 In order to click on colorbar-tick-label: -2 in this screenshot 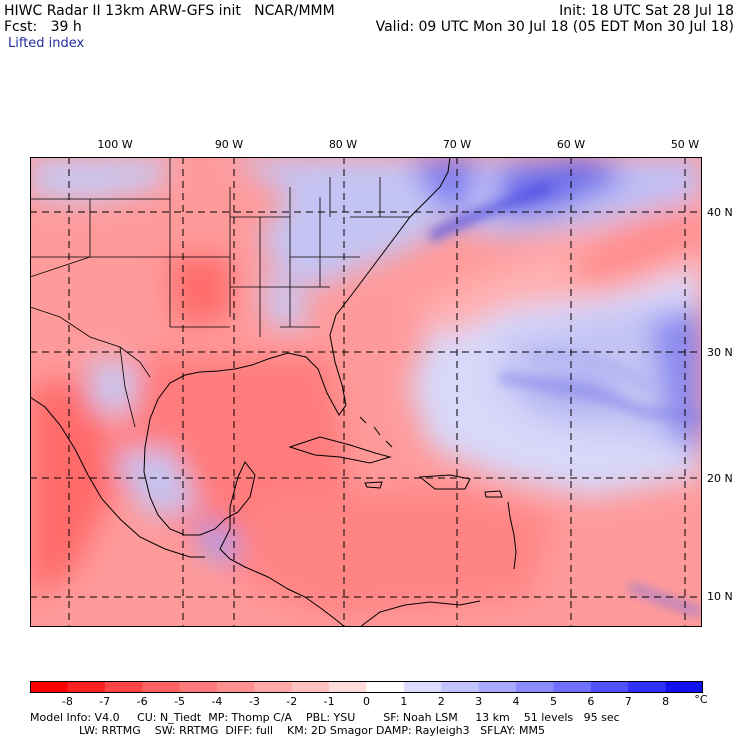, I will do `click(292, 701)`.